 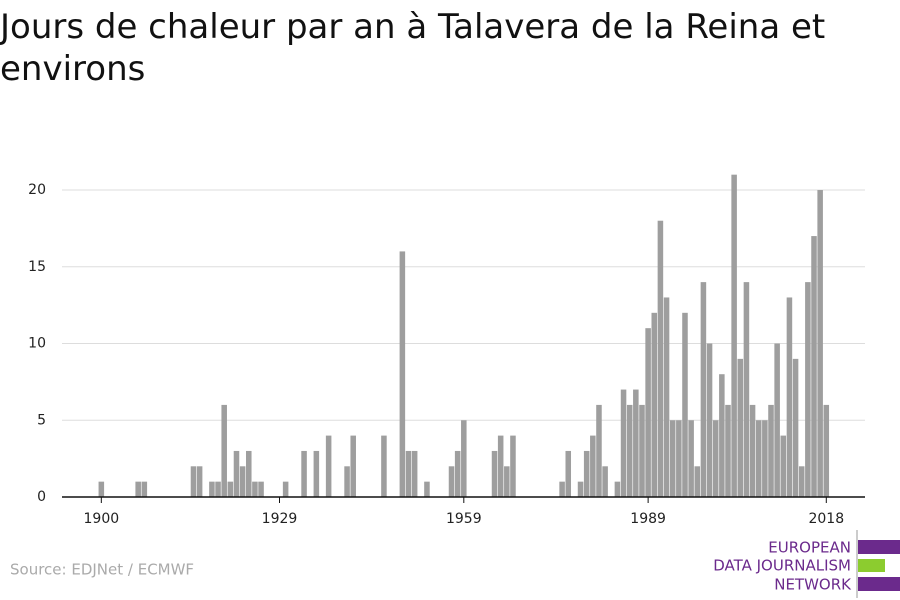 I want to click on logo-text: DATA JOURNALISM, so click(x=782, y=566).